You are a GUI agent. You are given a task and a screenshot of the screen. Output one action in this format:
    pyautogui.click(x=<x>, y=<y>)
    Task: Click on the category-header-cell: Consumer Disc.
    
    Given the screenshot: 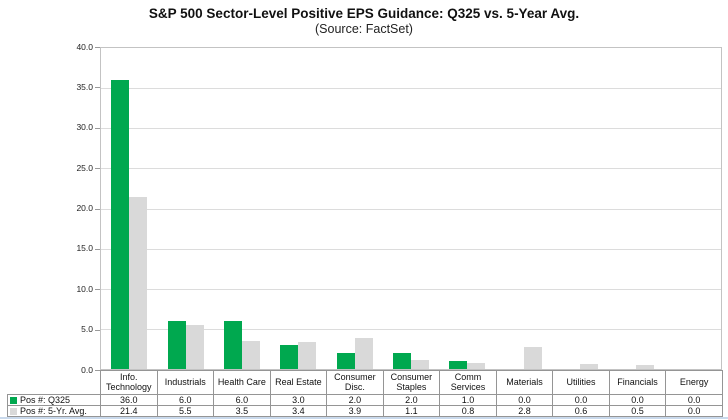 What is the action you would take?
    pyautogui.click(x=355, y=382)
    